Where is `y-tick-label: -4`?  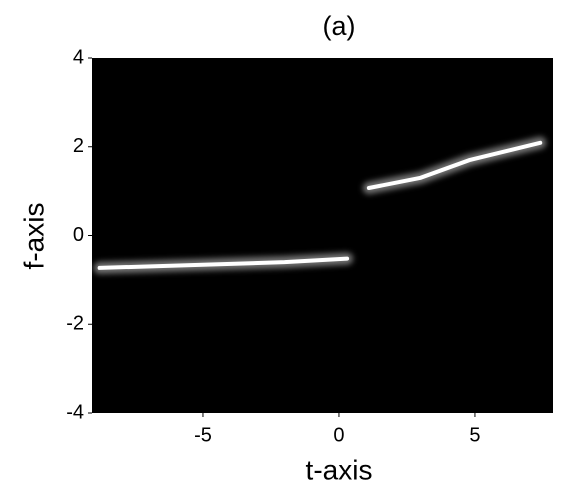 y-tick-label: -4 is located at coordinates (75, 412).